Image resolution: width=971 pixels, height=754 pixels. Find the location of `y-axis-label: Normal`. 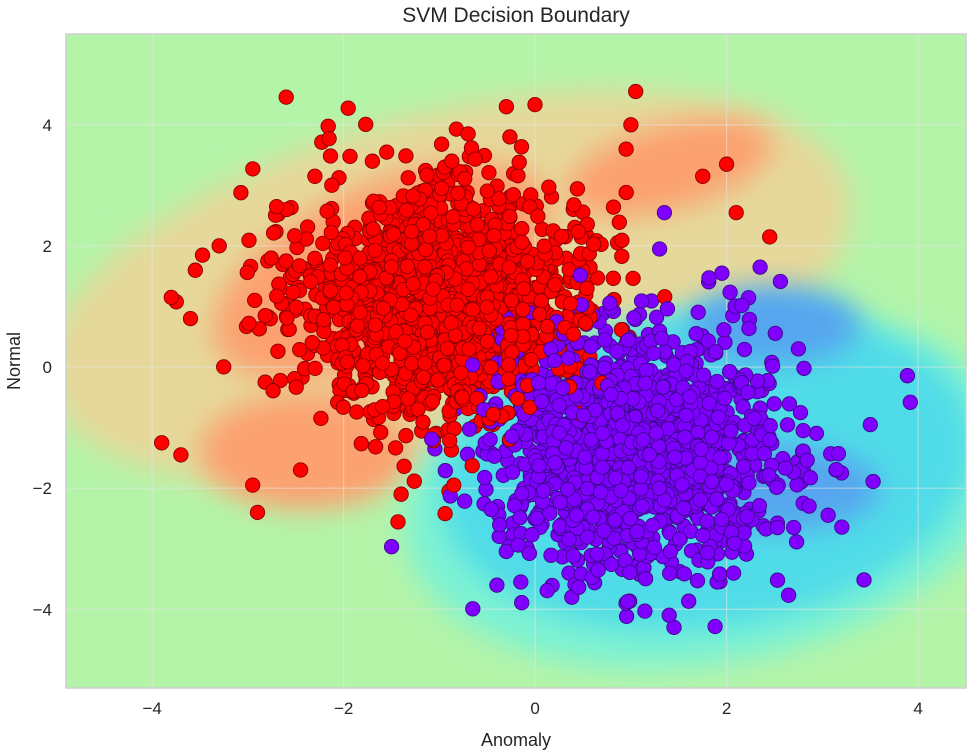

y-axis-label: Normal is located at coordinates (14, 361).